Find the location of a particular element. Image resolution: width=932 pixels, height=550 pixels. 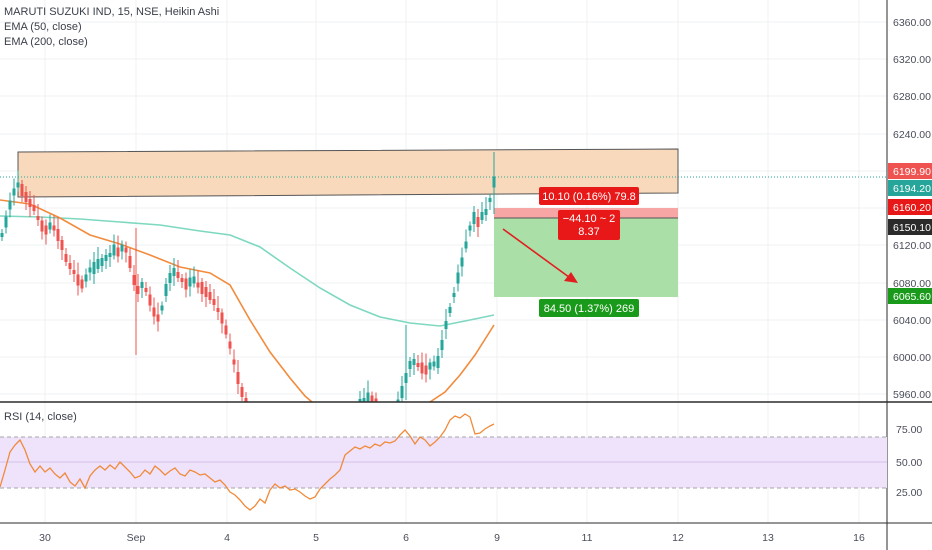

price-tick-label: 6040.00 is located at coordinates (912, 321).